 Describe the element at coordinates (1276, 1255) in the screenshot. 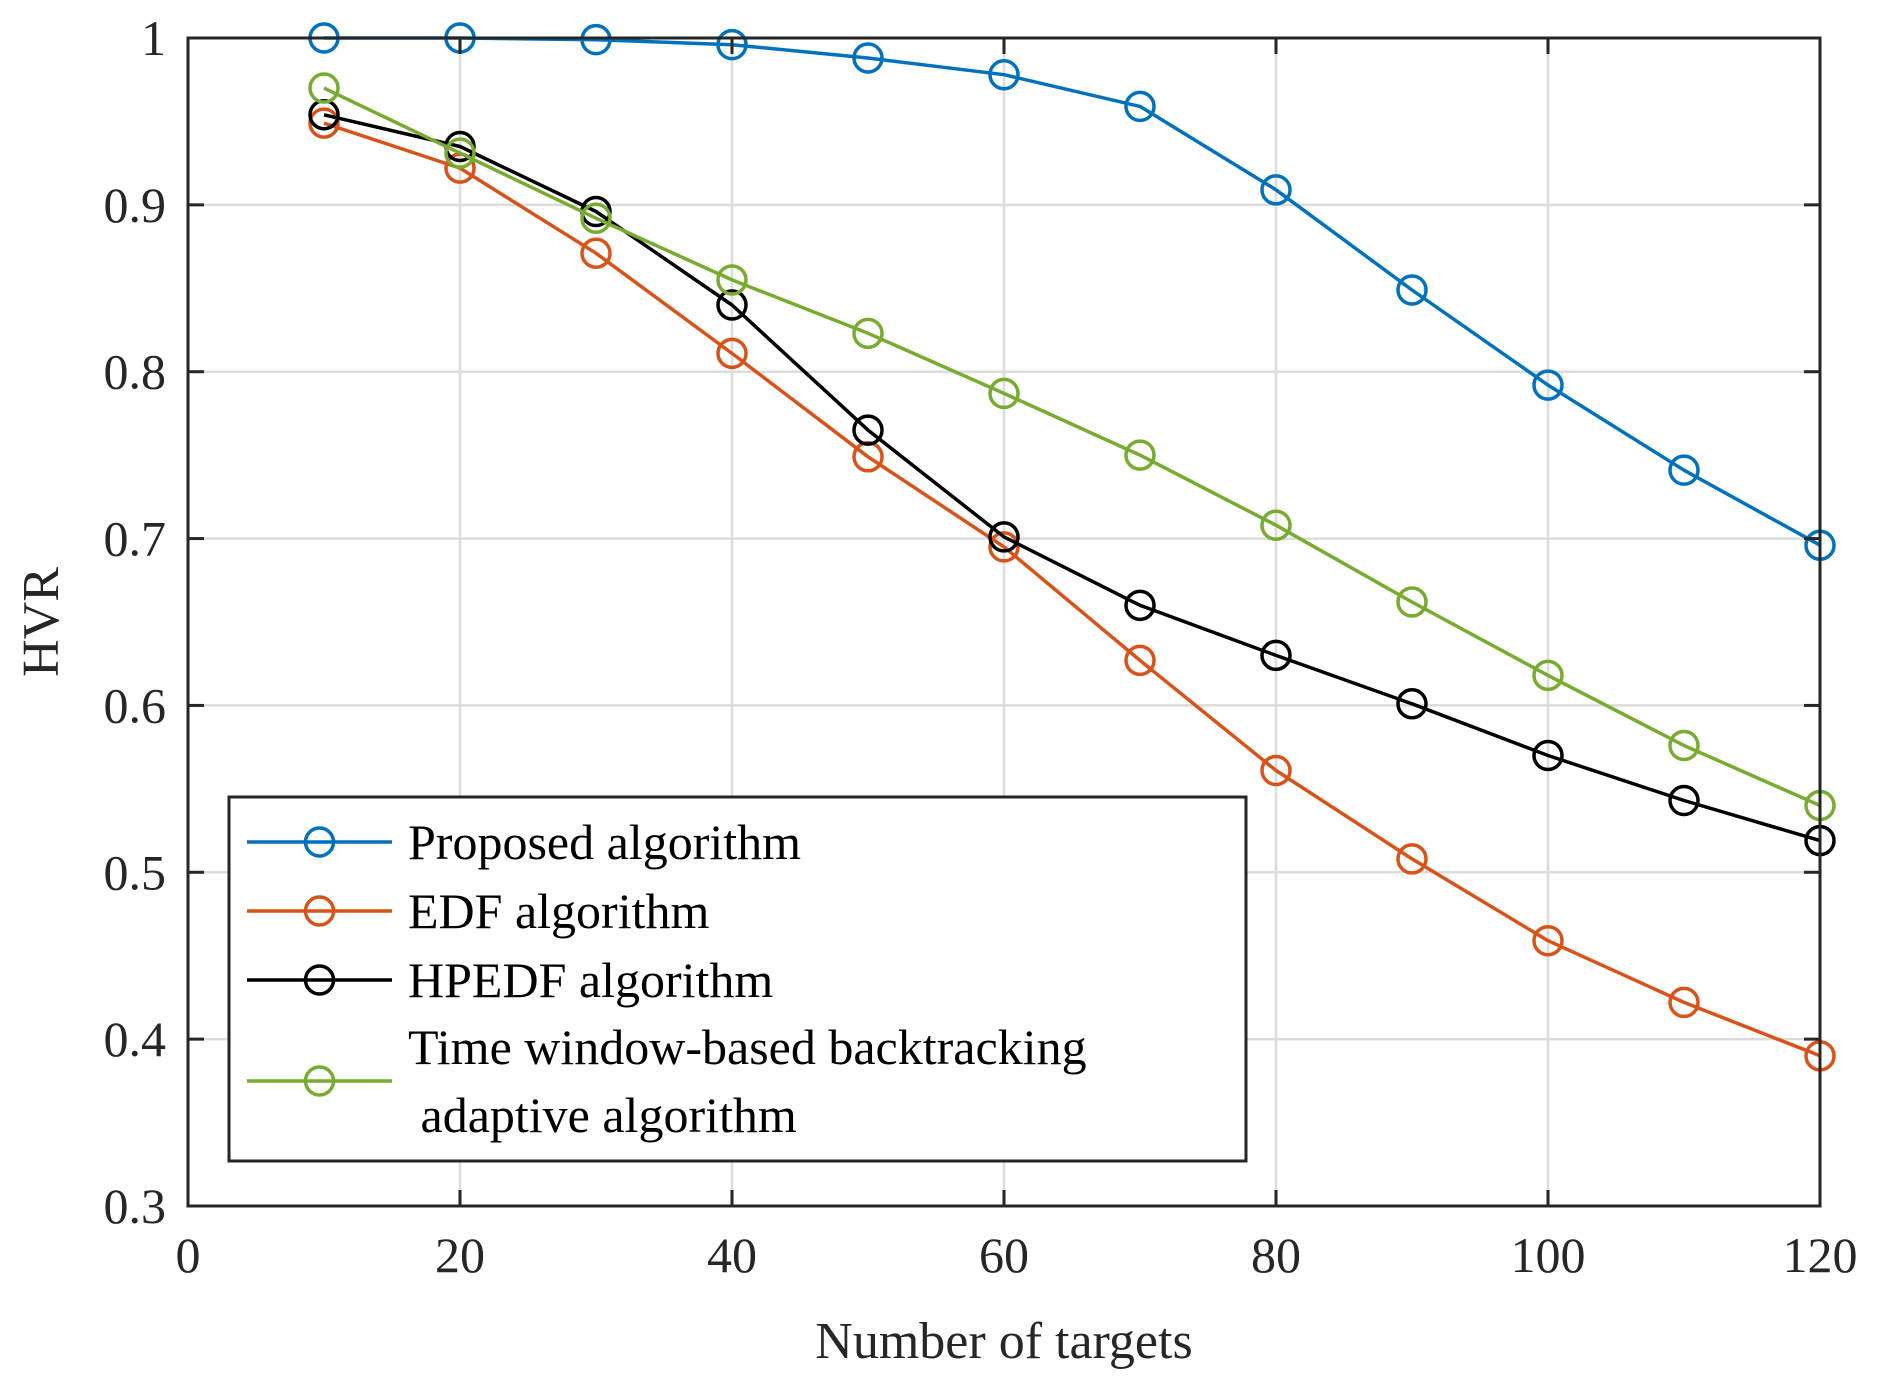

I see `x-tick-label: 80` at that location.